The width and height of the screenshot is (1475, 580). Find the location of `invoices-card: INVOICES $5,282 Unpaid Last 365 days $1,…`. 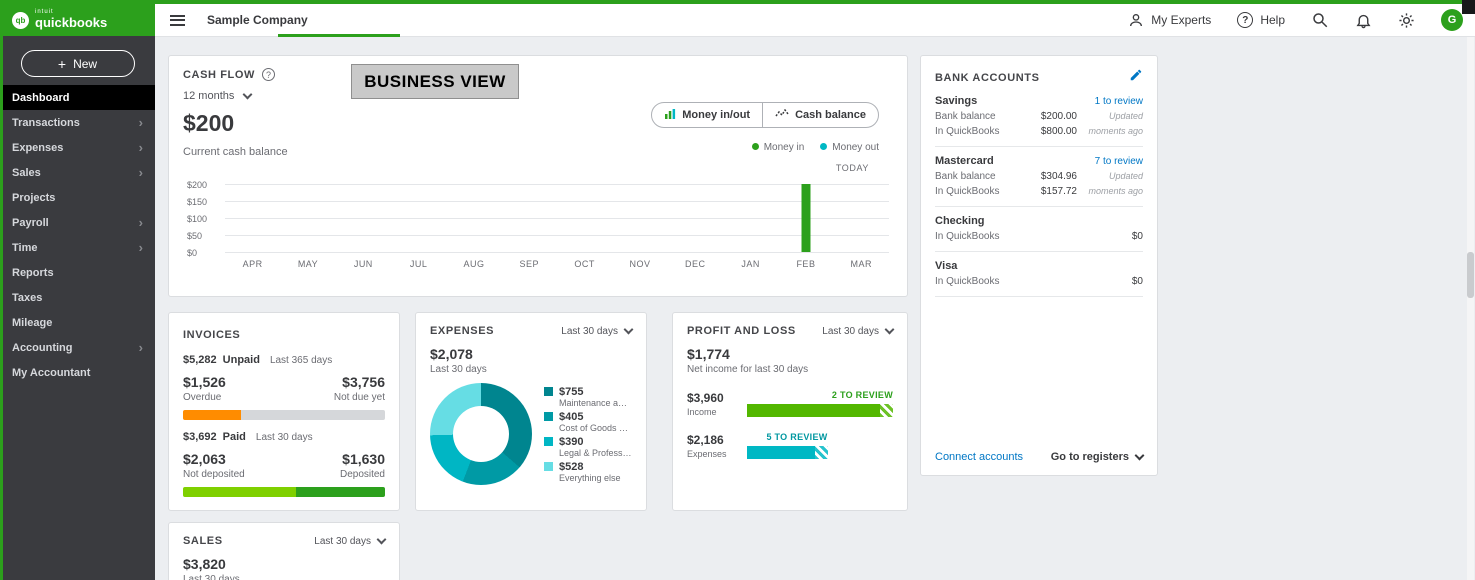

invoices-card: INVOICES $5,282 Unpaid Last 365 days $1,… is located at coordinates (284, 411).